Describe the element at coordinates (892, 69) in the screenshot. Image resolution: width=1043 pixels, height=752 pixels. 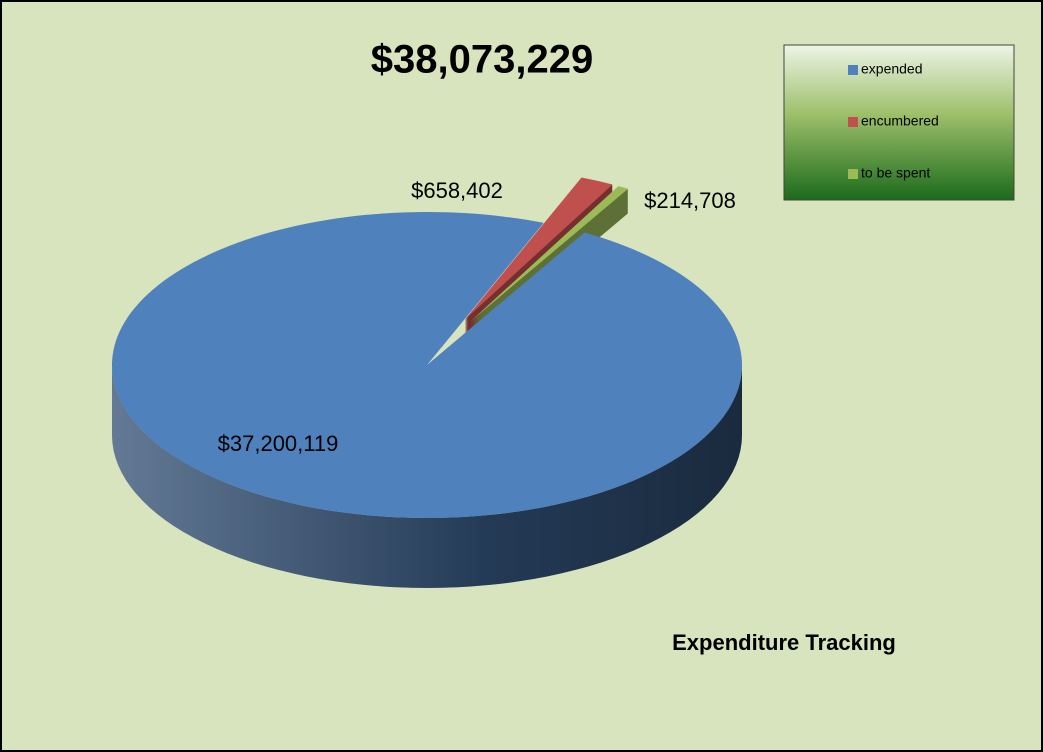
I see `legend-label: expended` at that location.